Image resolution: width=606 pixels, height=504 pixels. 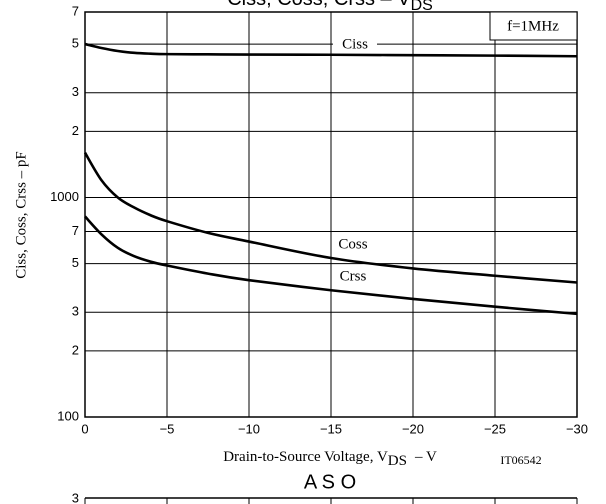 I want to click on label-bg, so click(x=355, y=44).